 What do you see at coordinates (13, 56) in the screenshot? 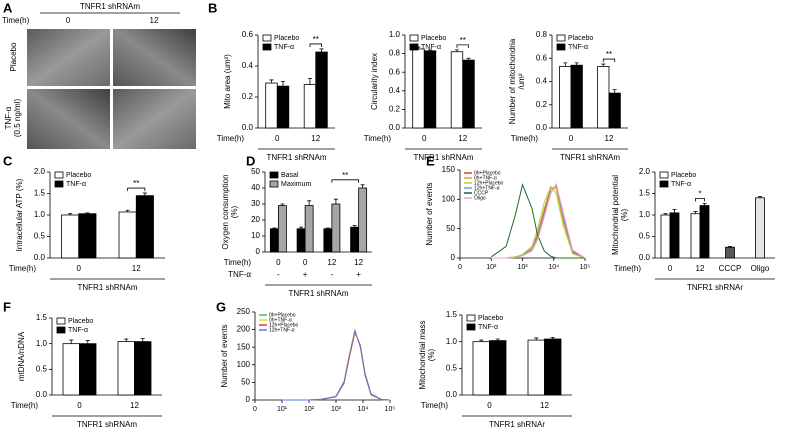
I see `row-label: Placebo` at bounding box center [13, 56].